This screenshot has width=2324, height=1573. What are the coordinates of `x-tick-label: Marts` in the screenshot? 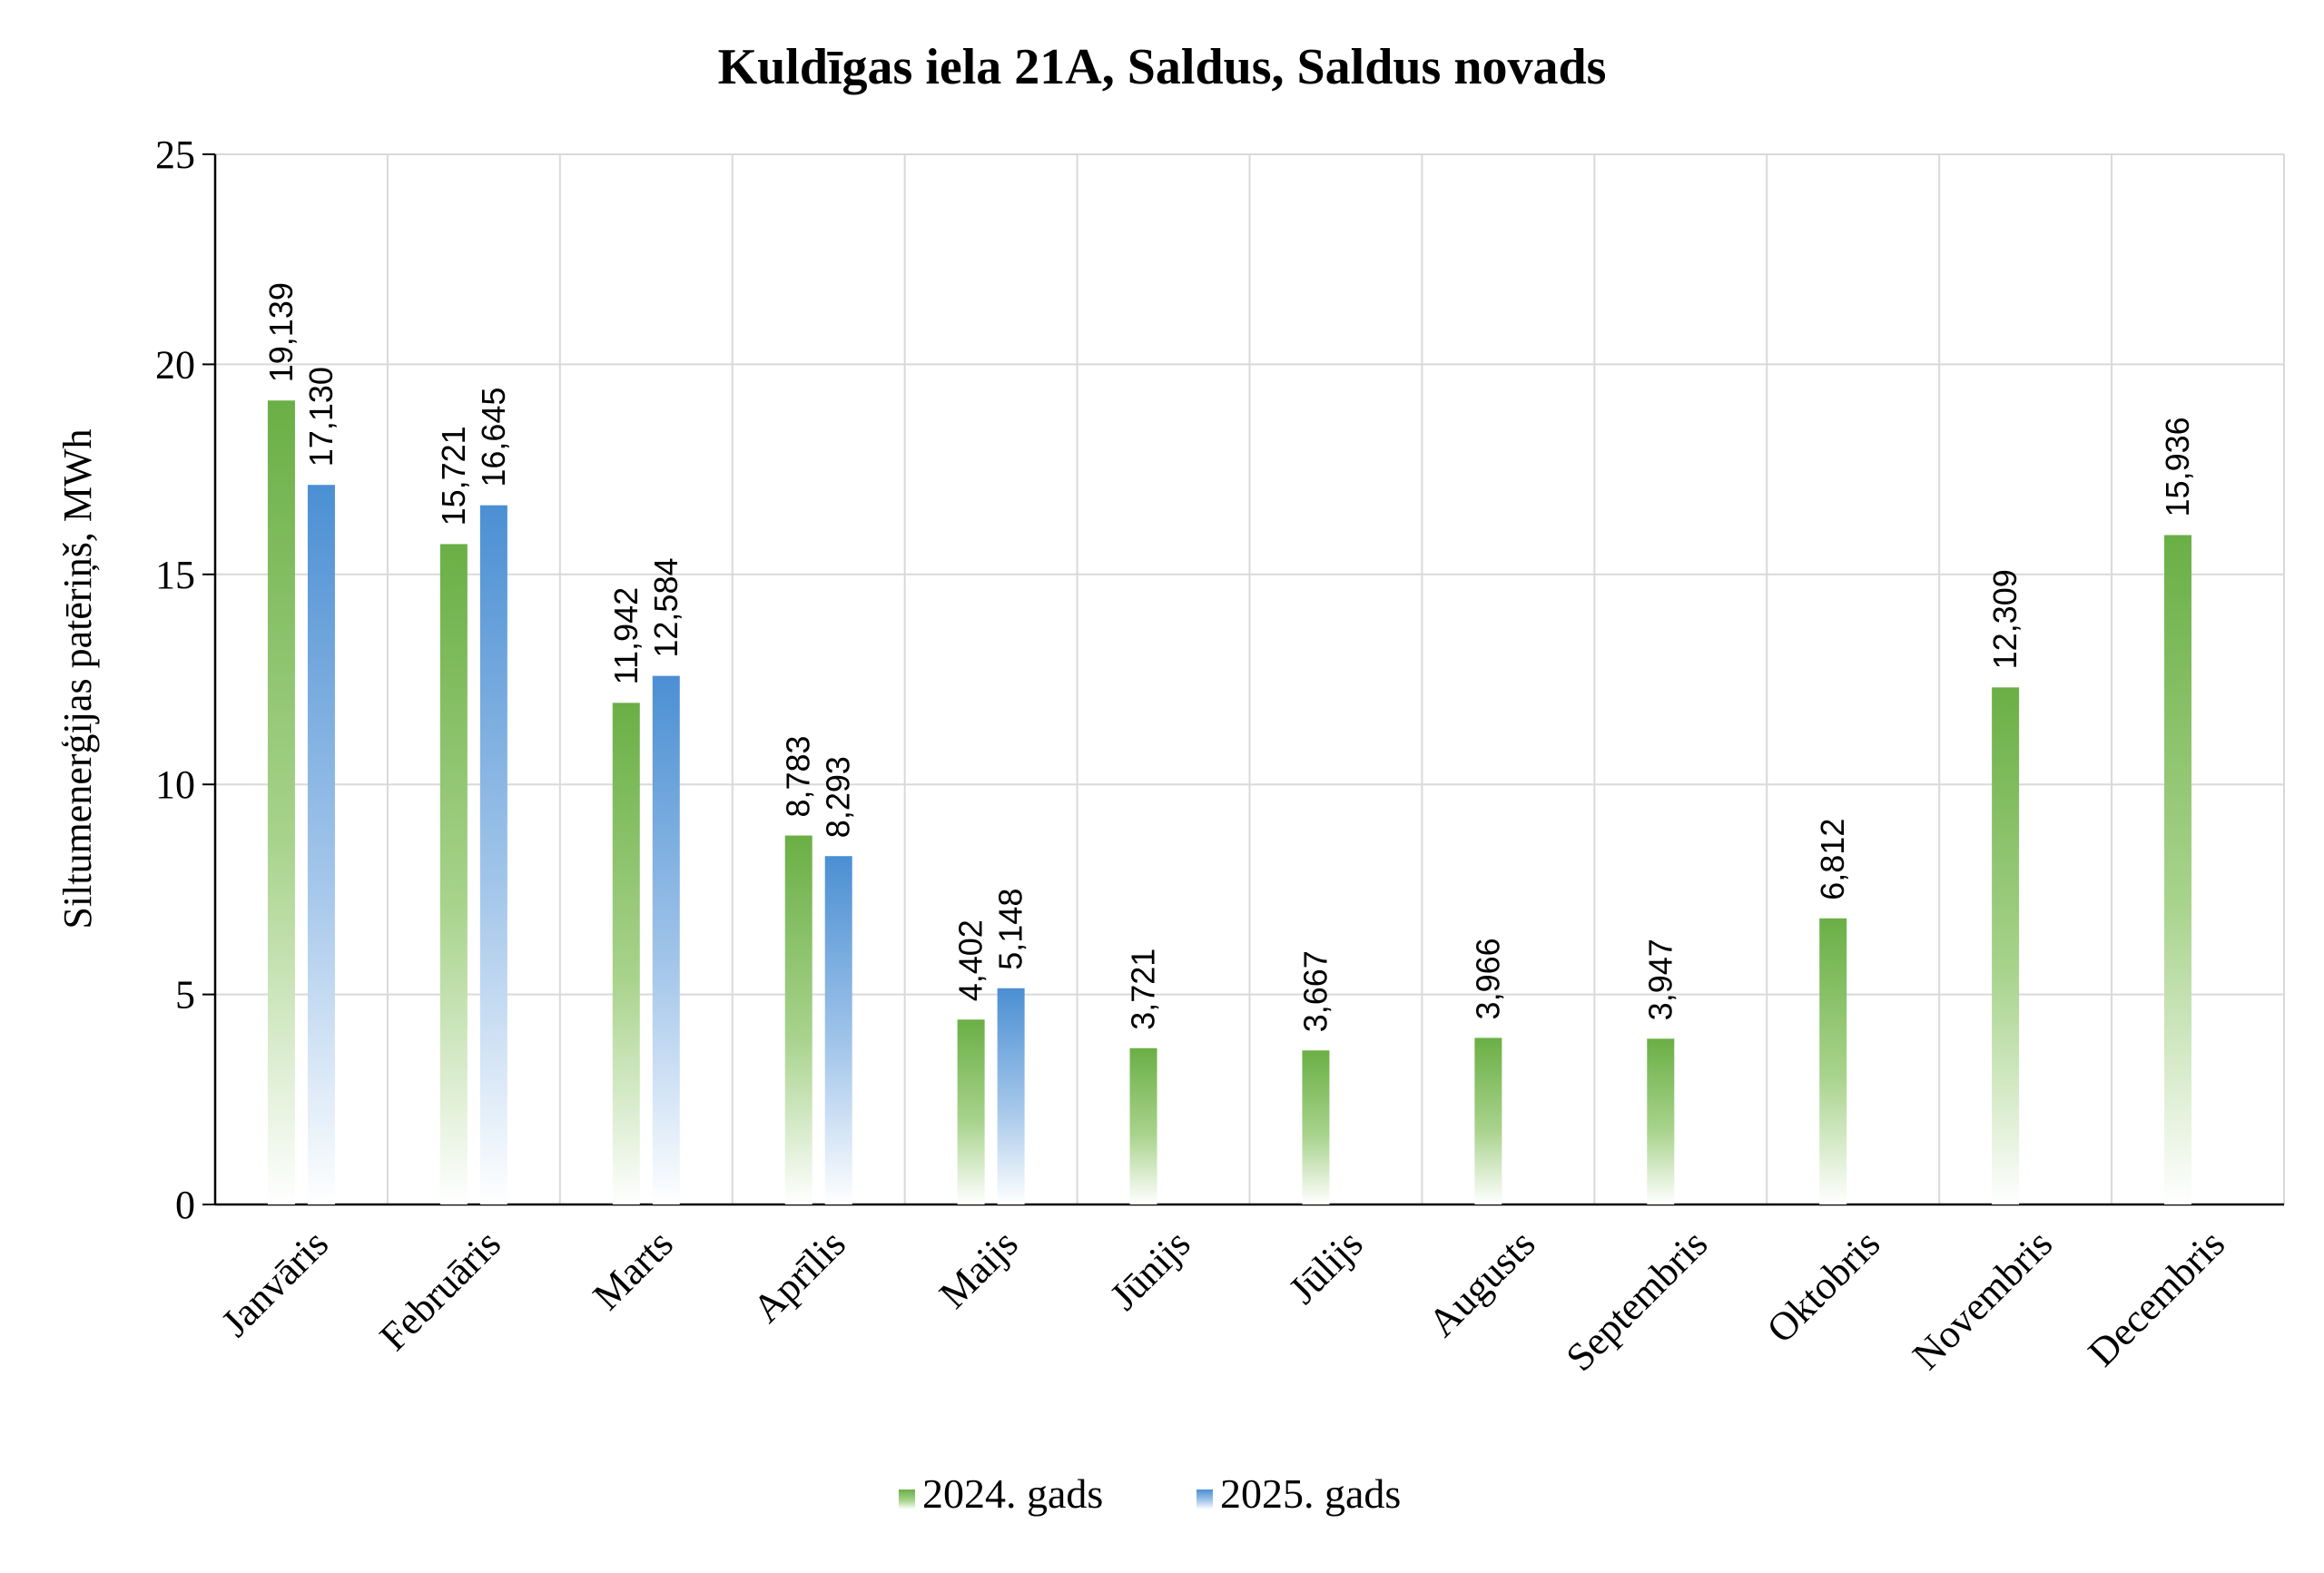 It's located at (633, 1269).